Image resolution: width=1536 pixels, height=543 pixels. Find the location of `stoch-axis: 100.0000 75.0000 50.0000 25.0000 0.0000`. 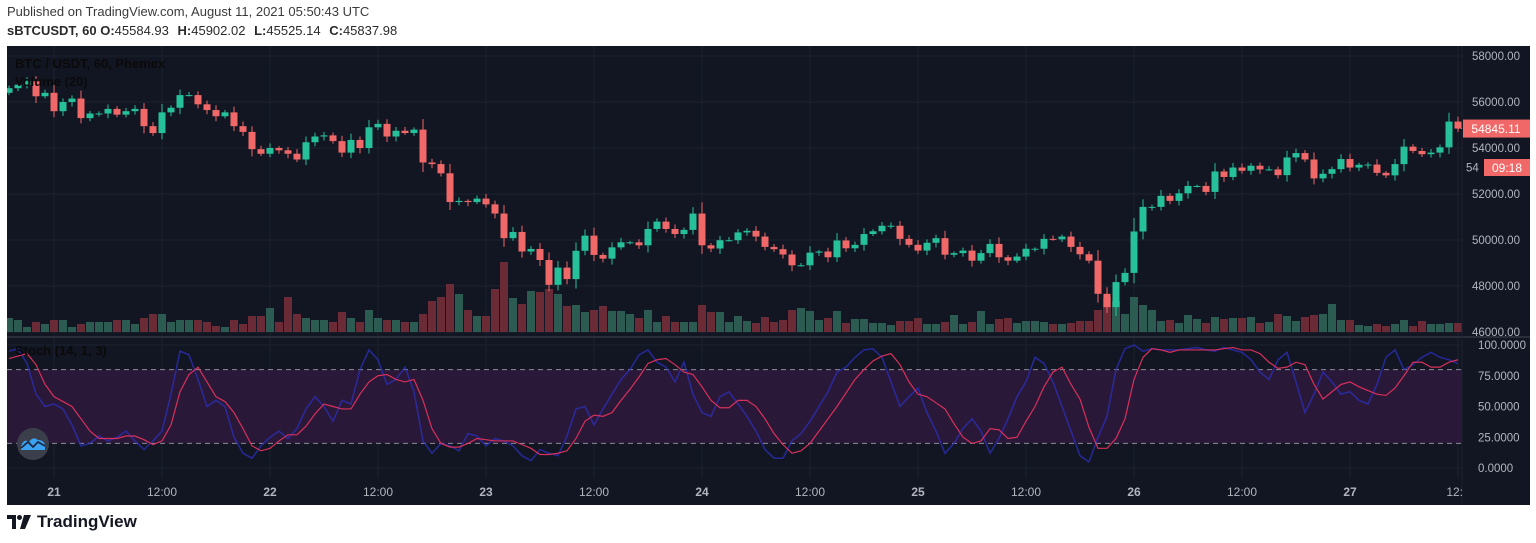

stoch-axis: 100.0000 75.0000 50.0000 25.0000 0.0000 is located at coordinates (1502, 407).